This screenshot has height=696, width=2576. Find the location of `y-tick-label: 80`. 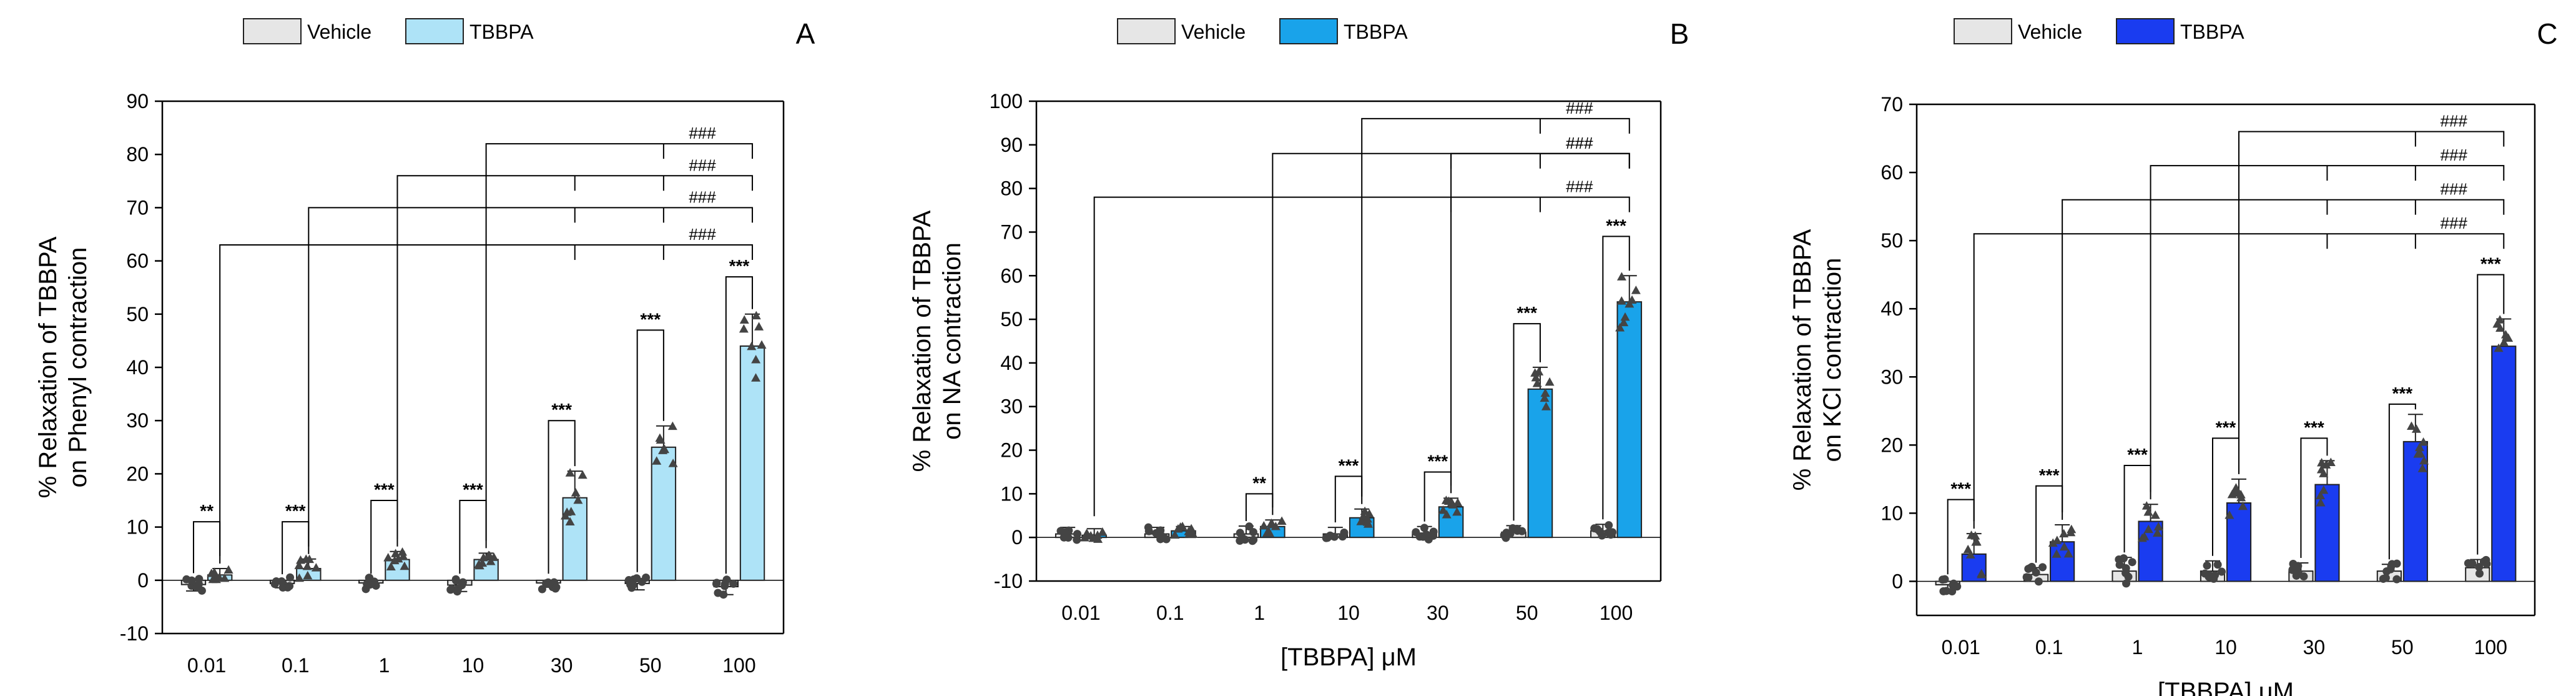

y-tick-label: 80 is located at coordinates (137, 154).